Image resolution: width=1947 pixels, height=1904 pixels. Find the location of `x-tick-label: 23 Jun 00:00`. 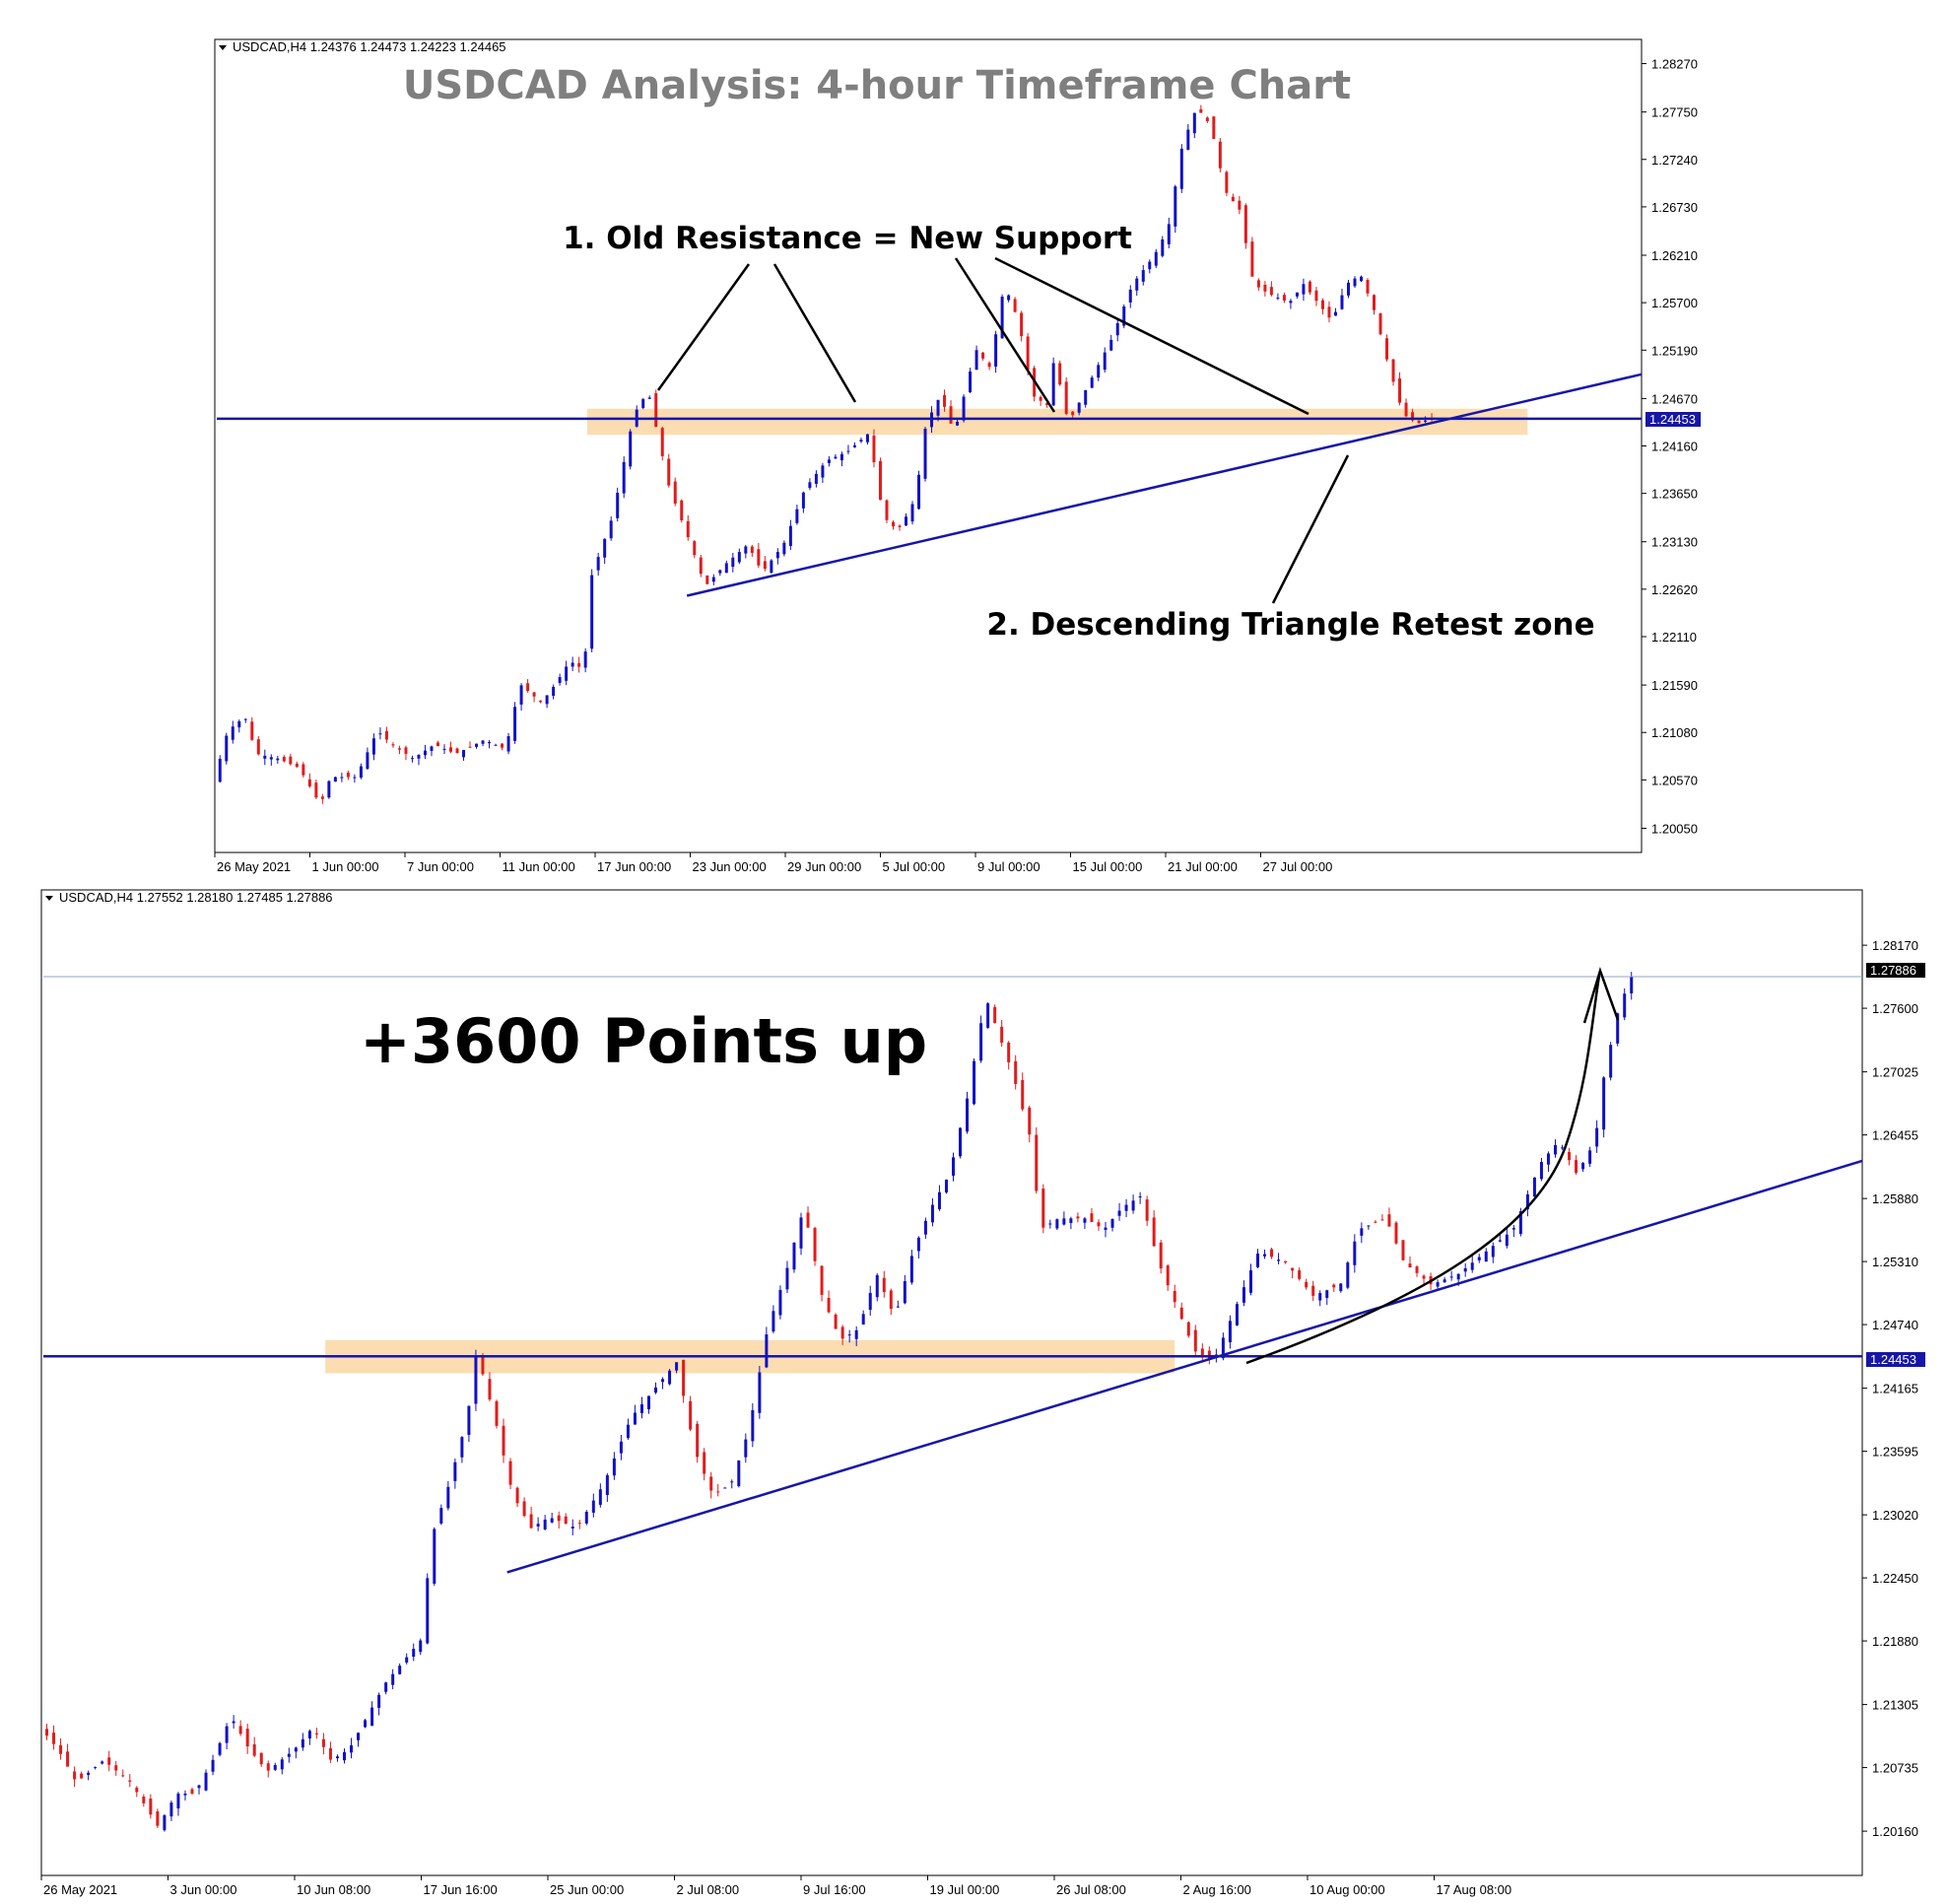

x-tick-label: 23 Jun 00:00 is located at coordinates (730, 866).